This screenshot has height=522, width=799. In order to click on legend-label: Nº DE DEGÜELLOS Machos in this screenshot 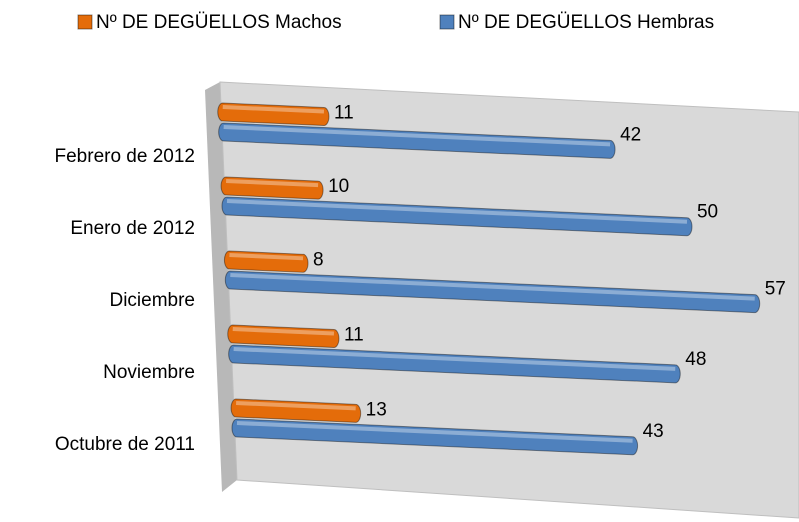, I will do `click(219, 22)`.